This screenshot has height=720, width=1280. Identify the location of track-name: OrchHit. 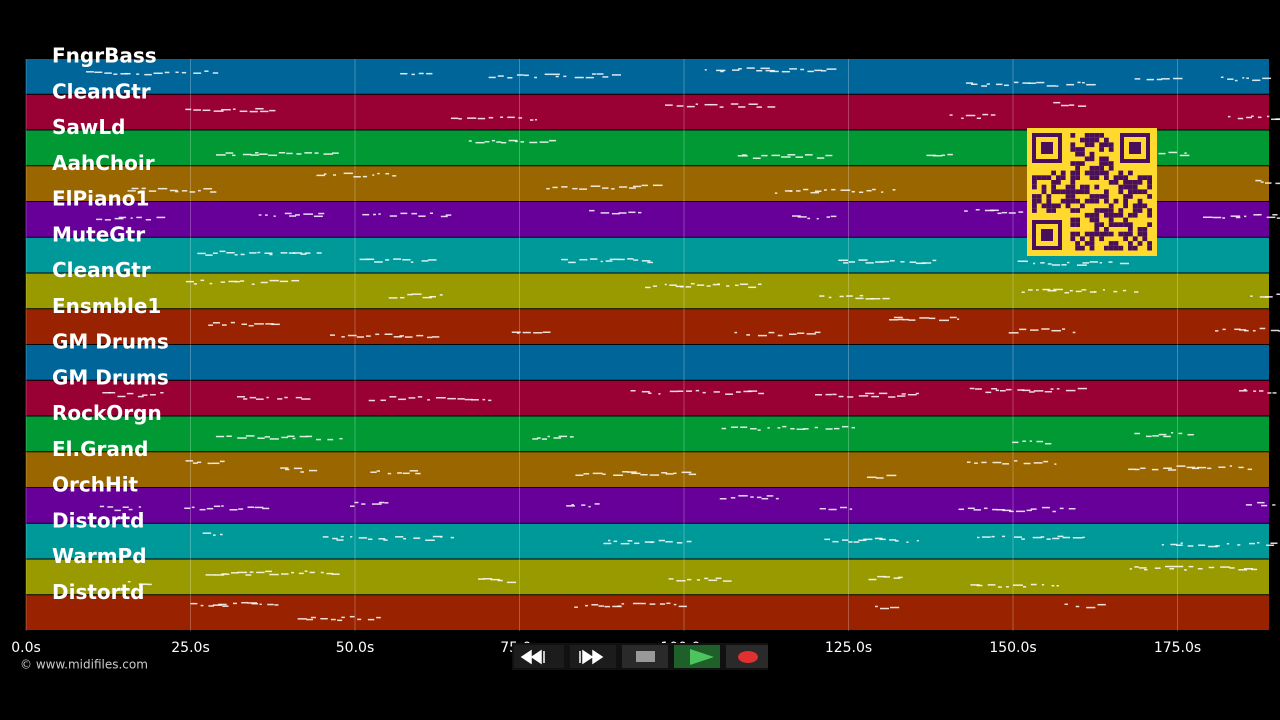
(95, 485).